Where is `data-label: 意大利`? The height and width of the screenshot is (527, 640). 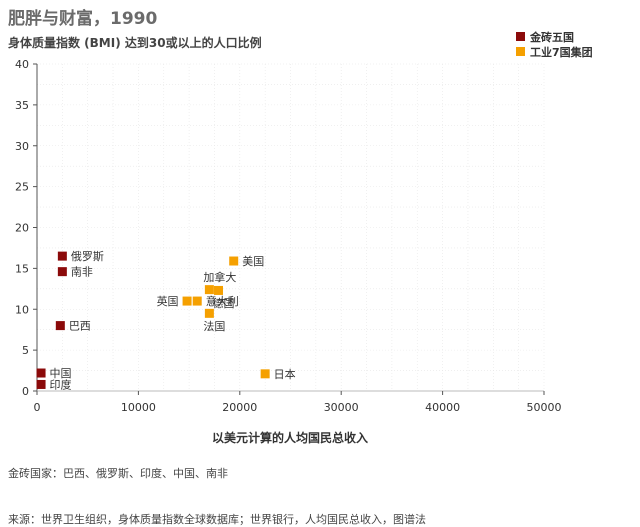
data-label: 意大利 is located at coordinates (222, 301).